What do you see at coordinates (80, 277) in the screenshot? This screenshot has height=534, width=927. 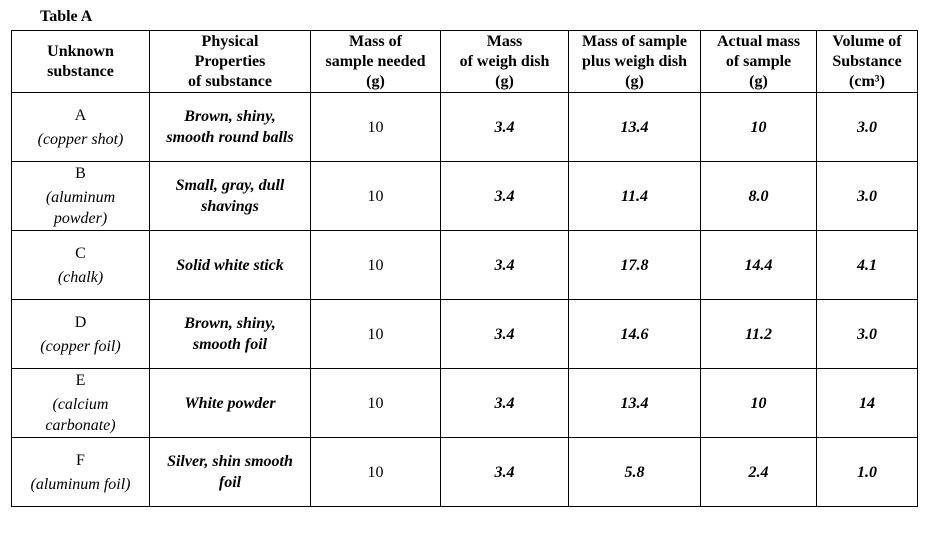 I see `substance-line: (chalk)` at bounding box center [80, 277].